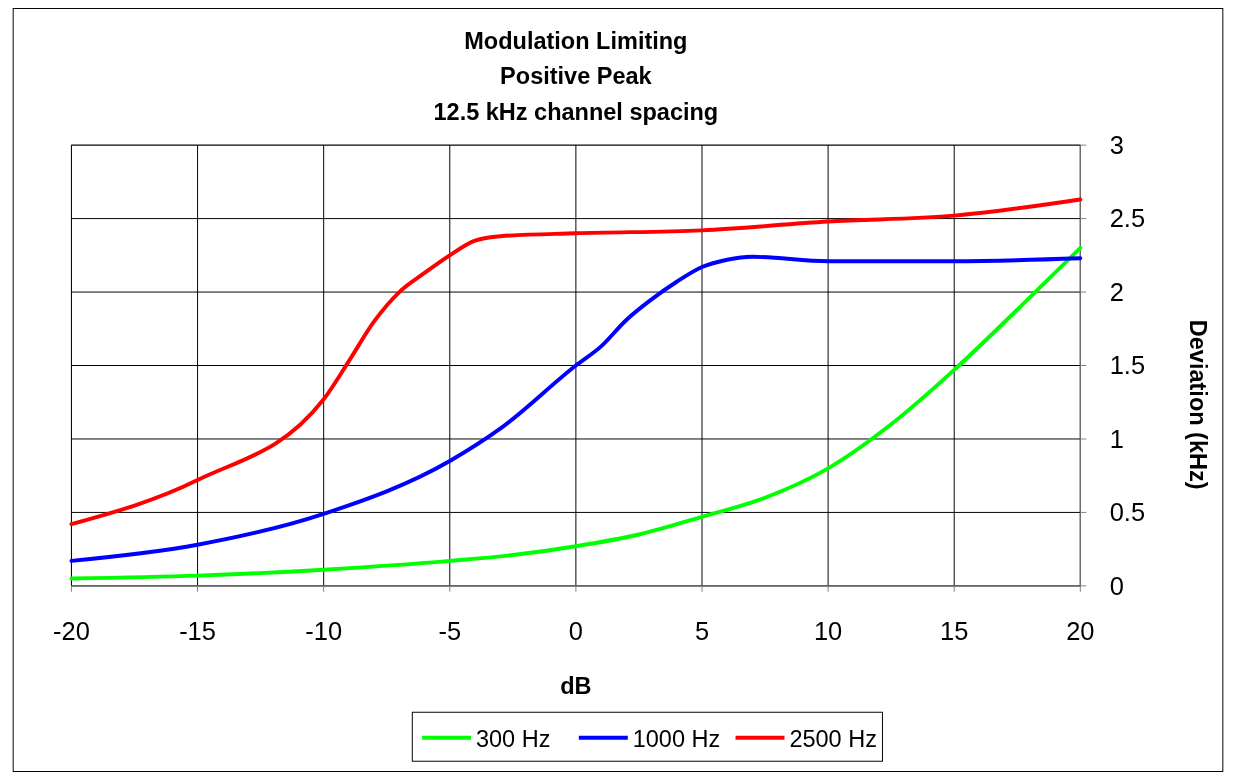 The width and height of the screenshot is (1236, 780). Describe the element at coordinates (1127, 512) in the screenshot. I see `y-tick-label: 0.5` at that location.